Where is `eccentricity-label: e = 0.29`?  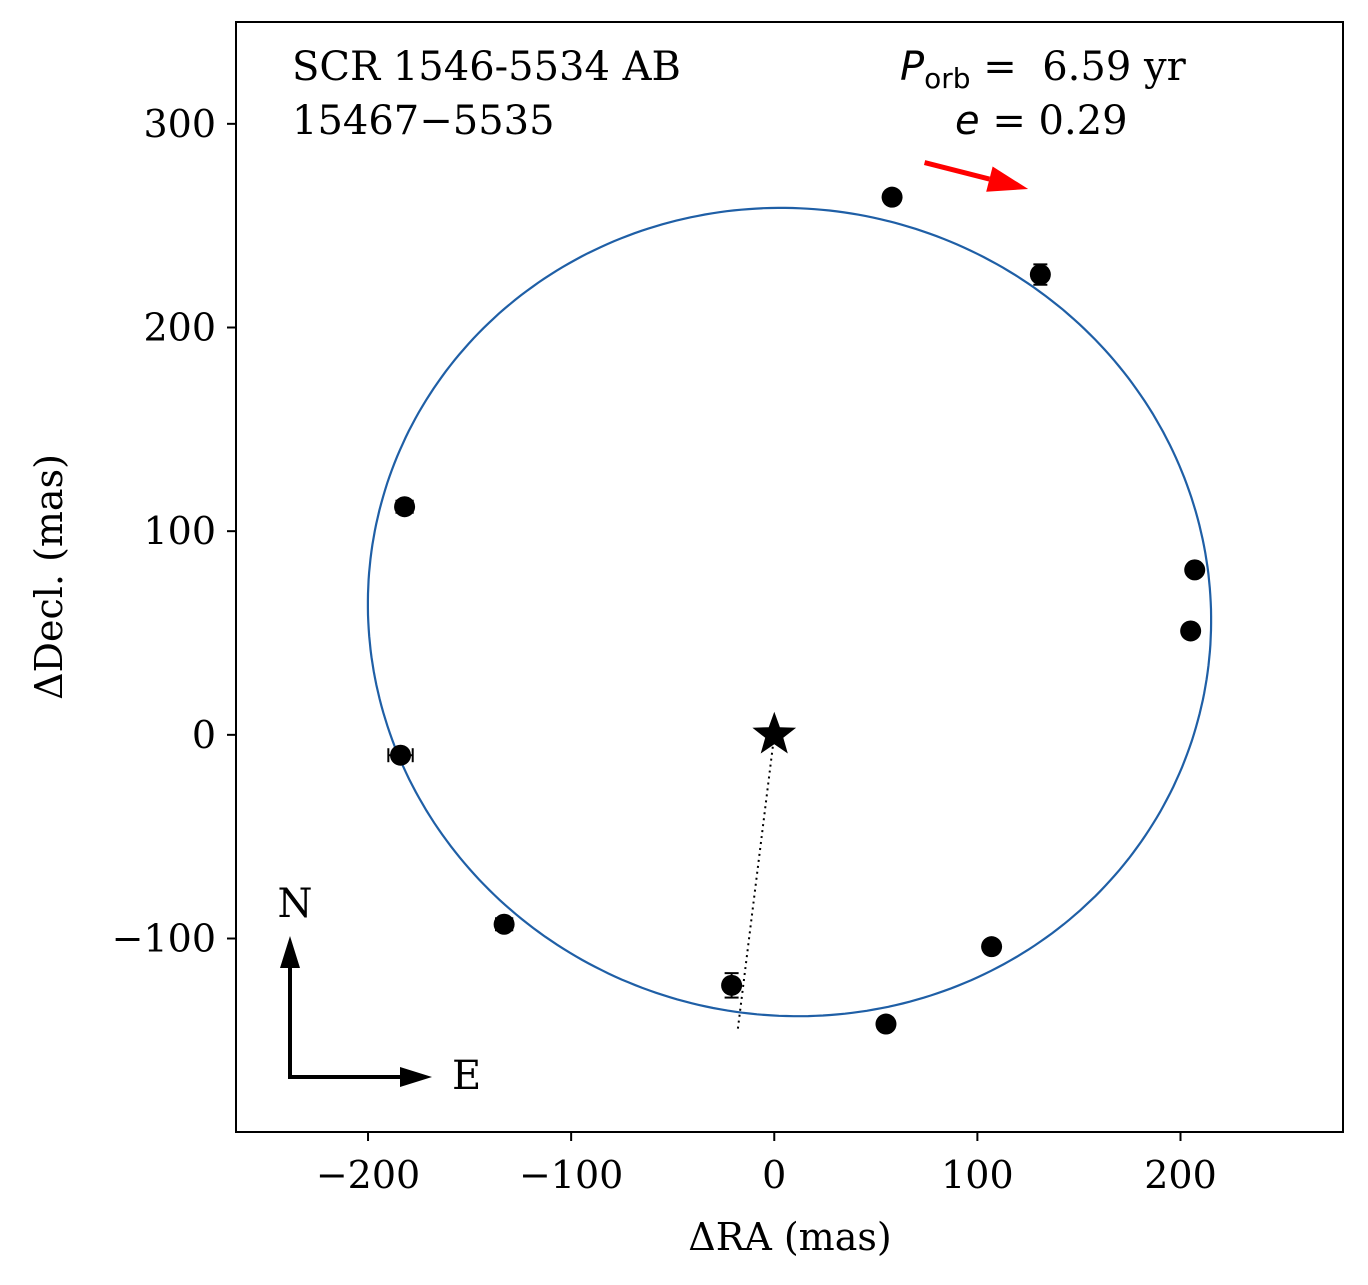 eccentricity-label: e = 0.29 is located at coordinates (1041, 121).